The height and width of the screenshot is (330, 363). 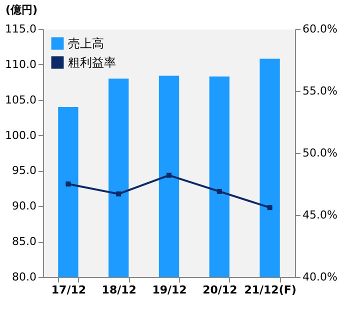 What do you see at coordinates (22, 10) in the screenshot?
I see `y-axis-title: (億円)` at bounding box center [22, 10].